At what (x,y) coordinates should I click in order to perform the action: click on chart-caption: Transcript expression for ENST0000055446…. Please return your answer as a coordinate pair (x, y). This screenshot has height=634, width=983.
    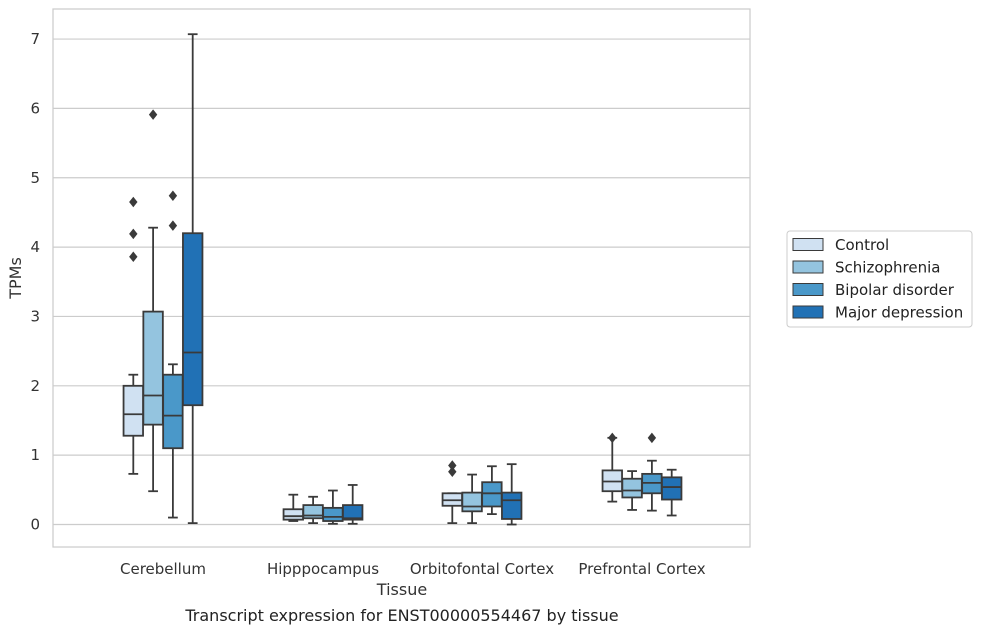
    Looking at the image, I should click on (401, 615).